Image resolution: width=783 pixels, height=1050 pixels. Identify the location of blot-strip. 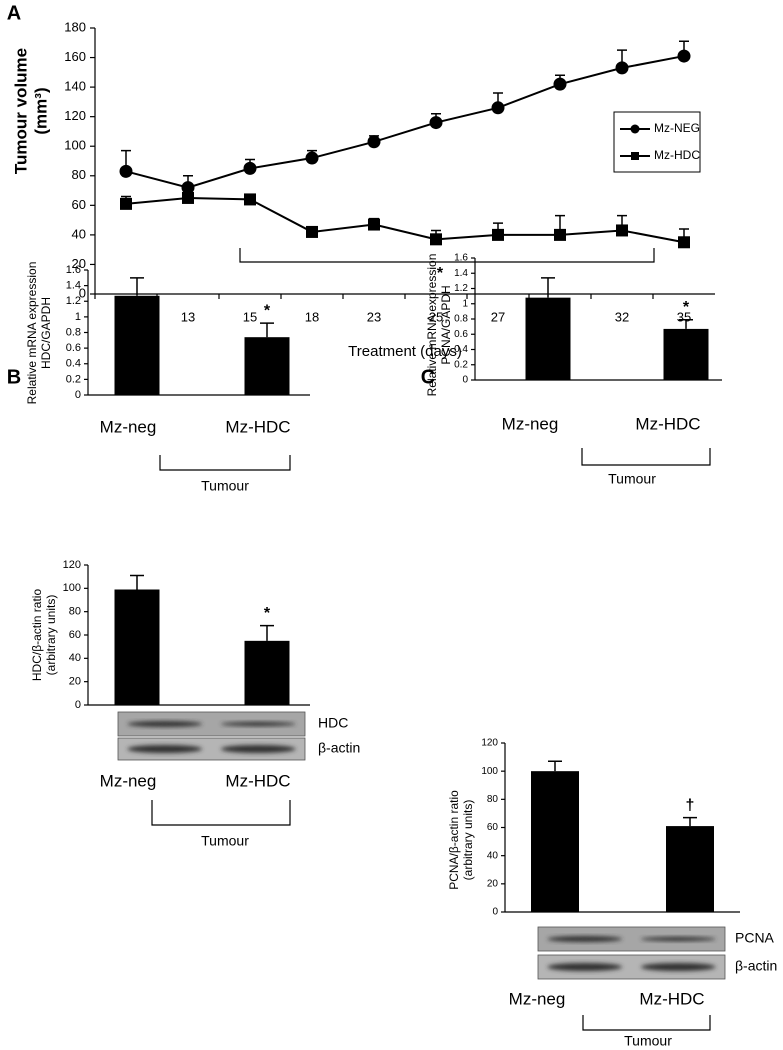
(211, 749).